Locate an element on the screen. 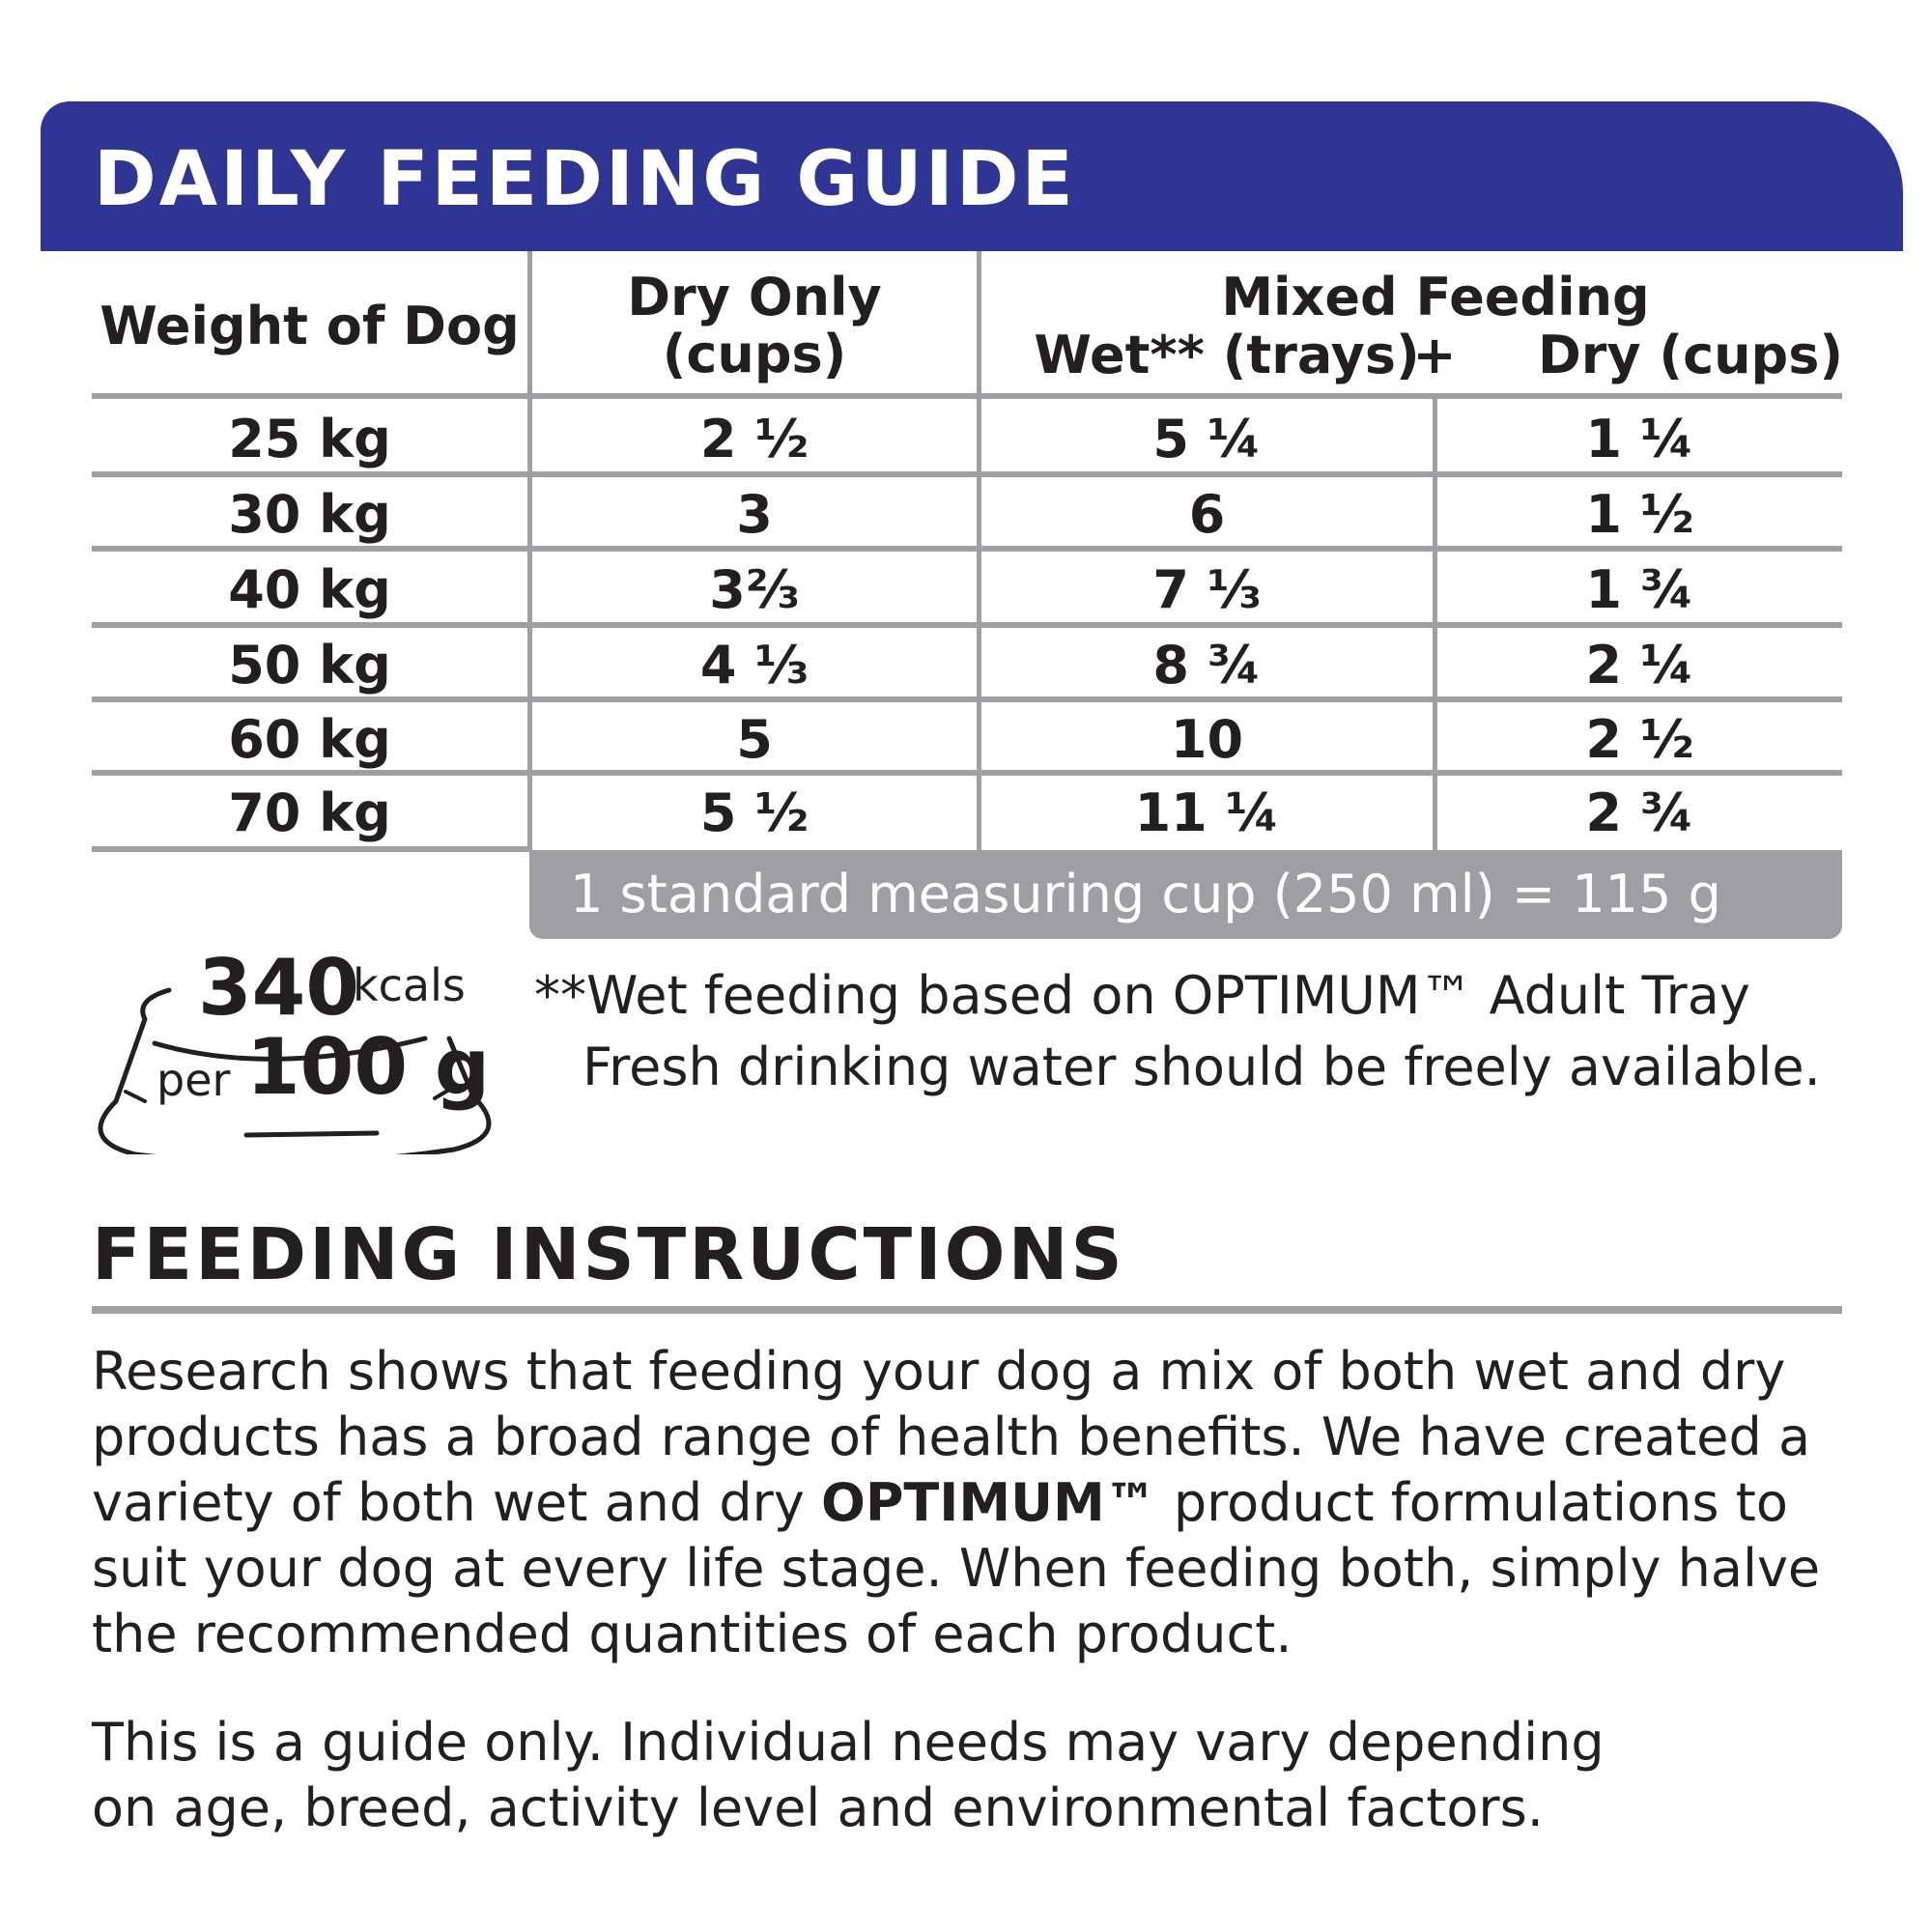 The width and height of the screenshot is (1932, 1932). cell-weight: 40 kg is located at coordinates (309, 589).